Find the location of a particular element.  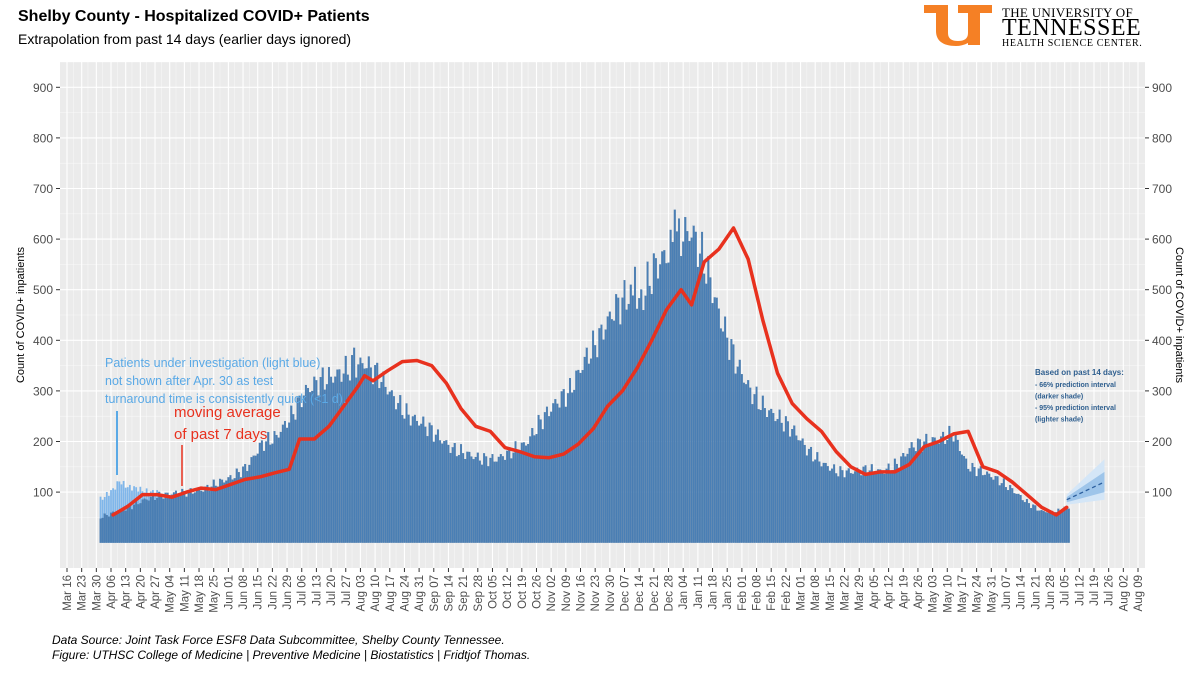

y-tick-label-right: 400 is located at coordinates (1162, 341).